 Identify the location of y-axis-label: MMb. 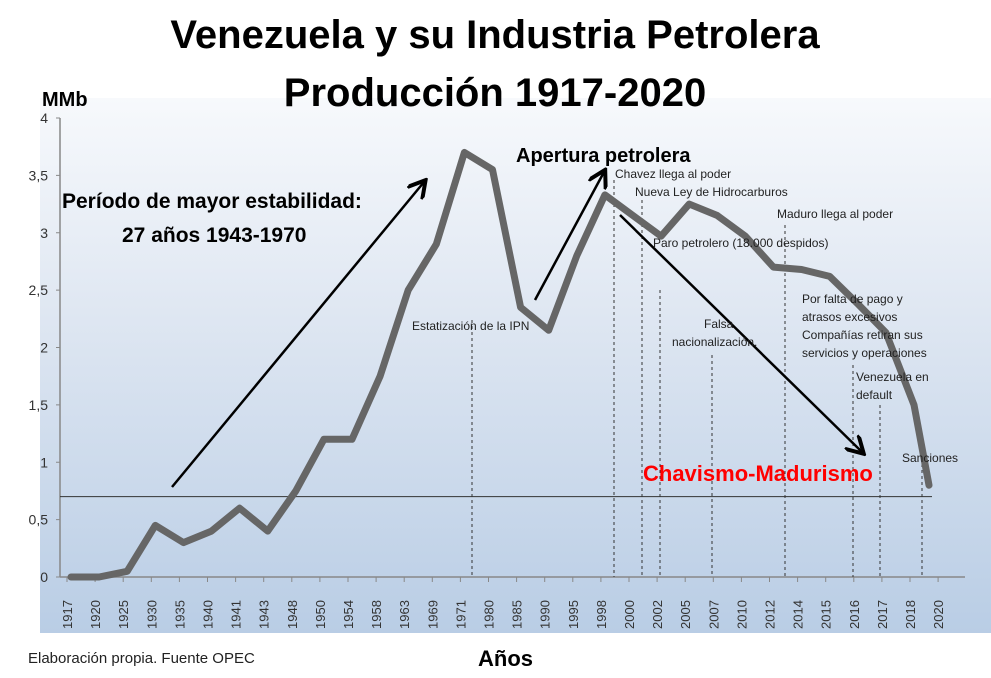
(65, 100).